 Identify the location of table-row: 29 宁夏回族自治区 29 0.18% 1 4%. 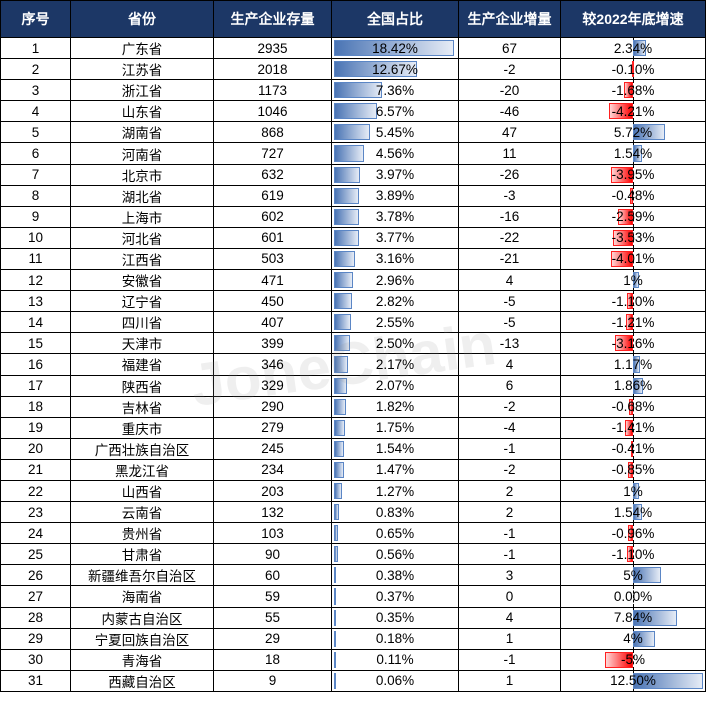
(353, 638).